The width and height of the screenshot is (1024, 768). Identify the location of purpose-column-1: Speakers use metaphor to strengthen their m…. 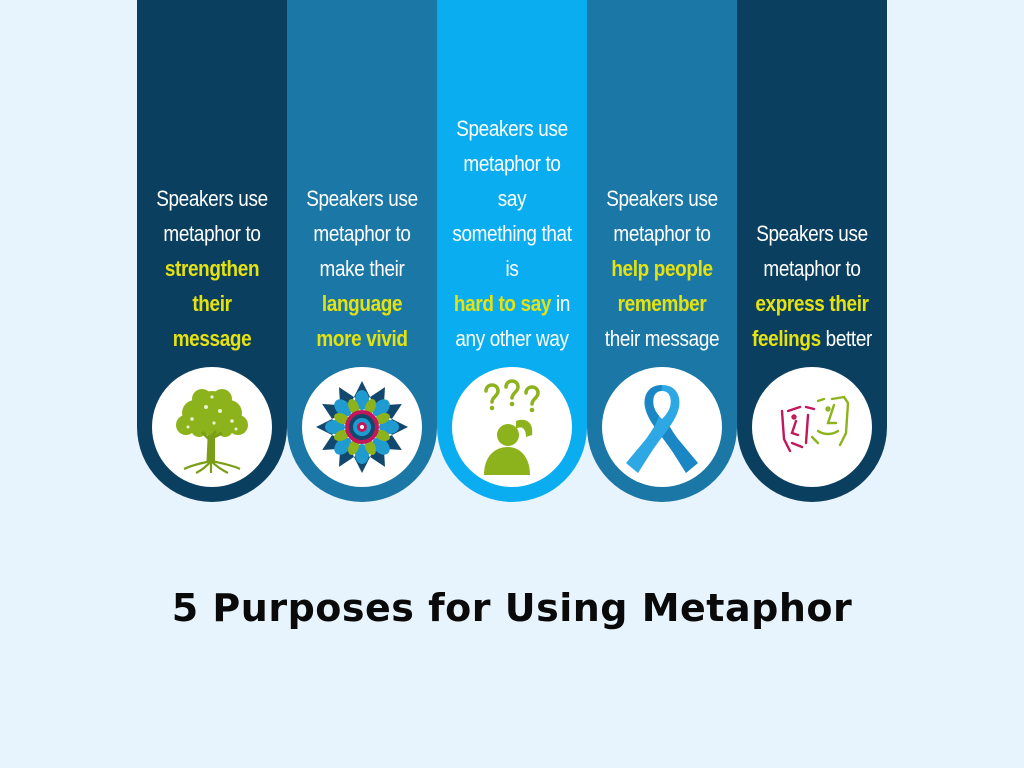
(212, 251).